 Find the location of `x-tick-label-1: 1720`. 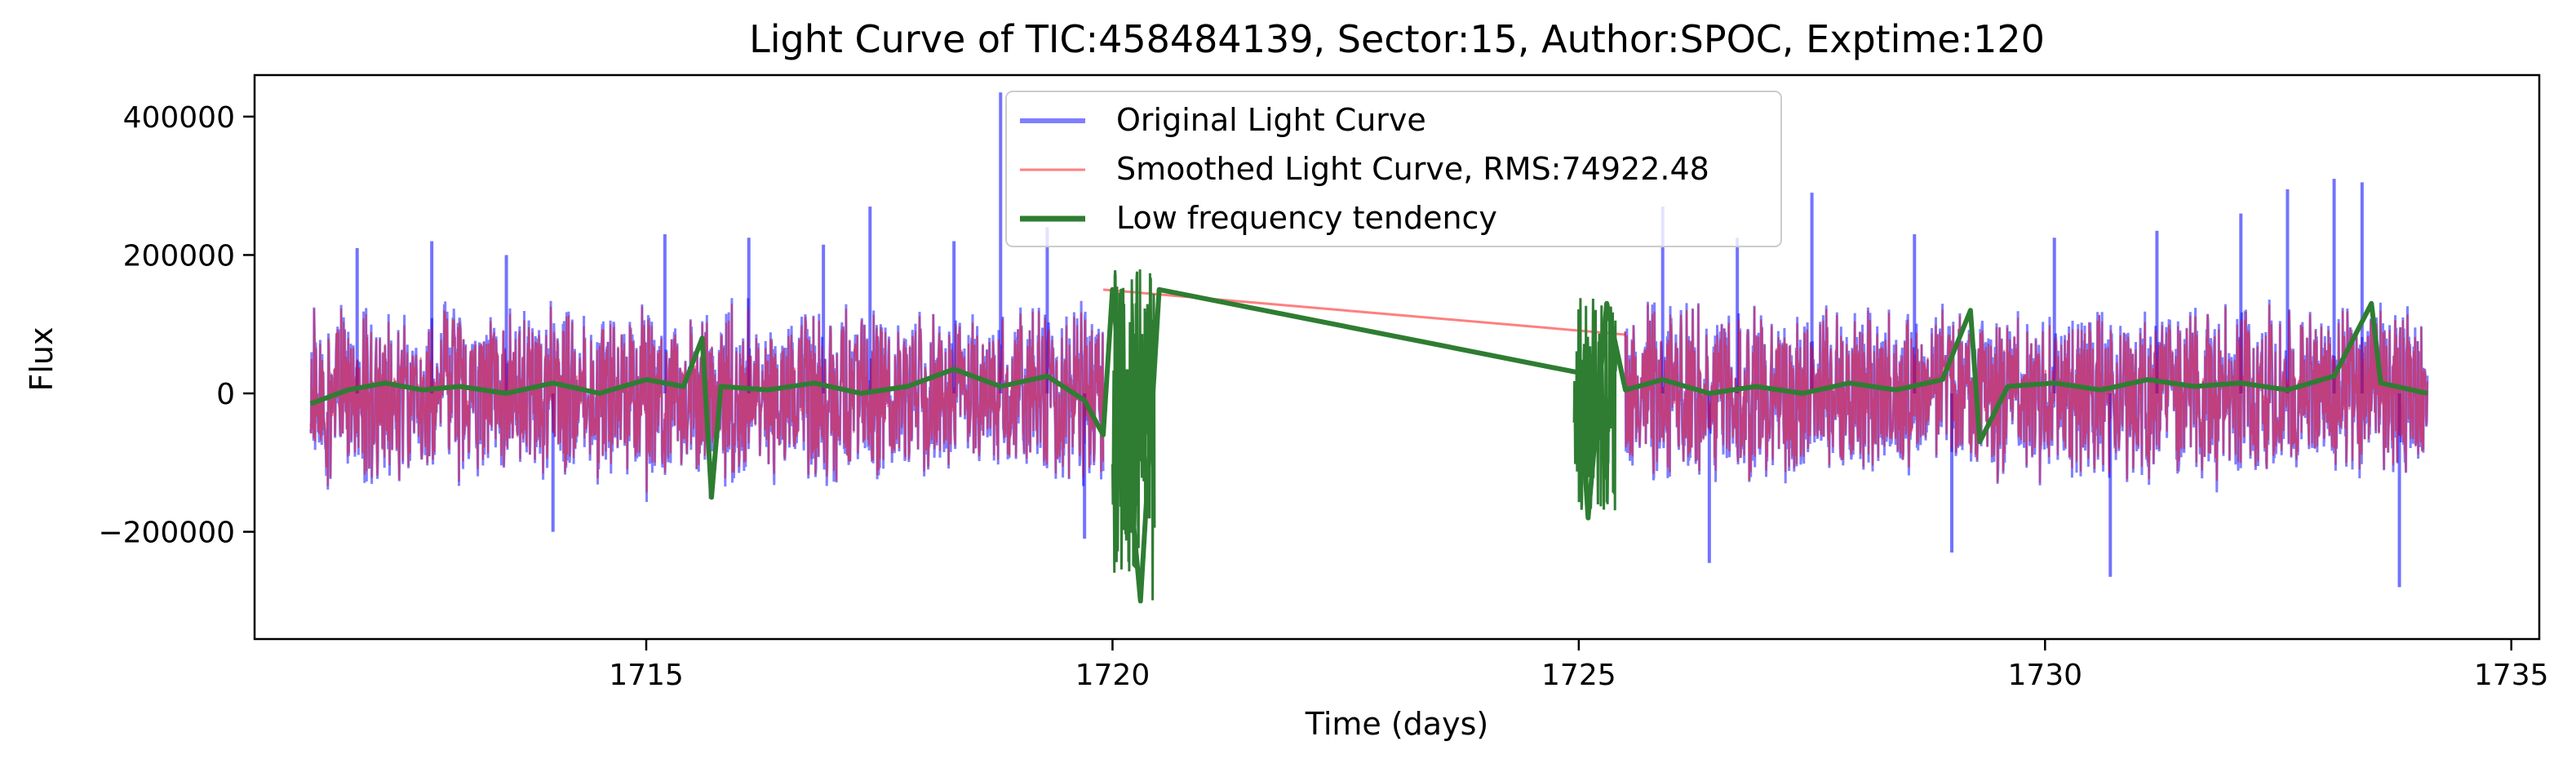

x-tick-label-1: 1720 is located at coordinates (1113, 675).